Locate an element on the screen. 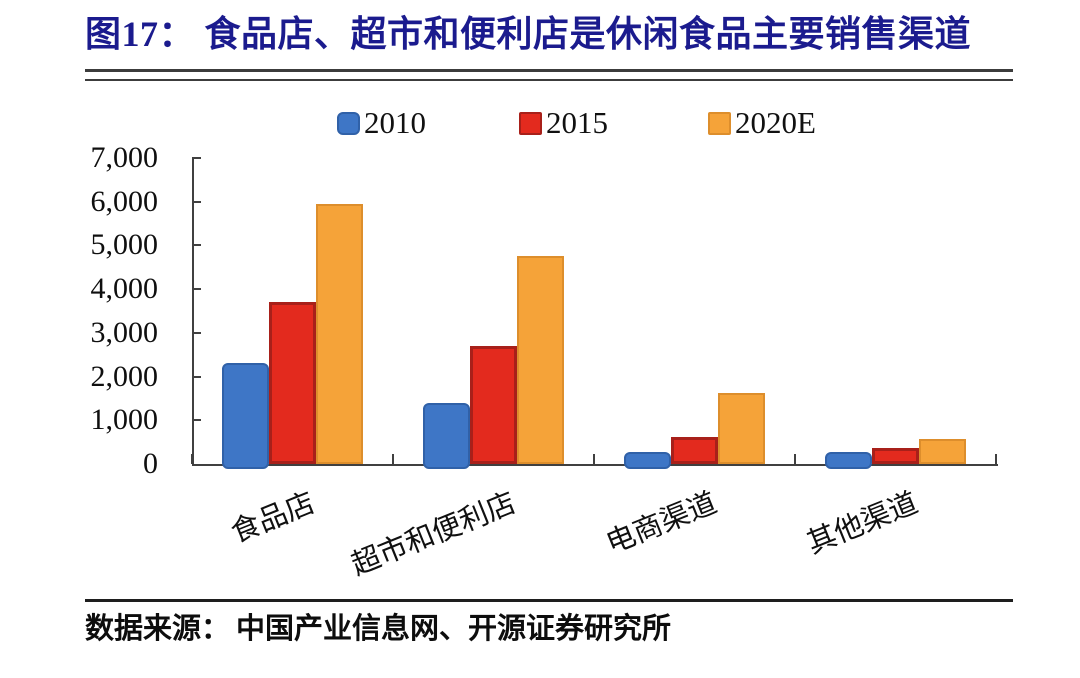 This screenshot has width=1080, height=678. y-tick-label: 3,000 is located at coordinates (124, 332).